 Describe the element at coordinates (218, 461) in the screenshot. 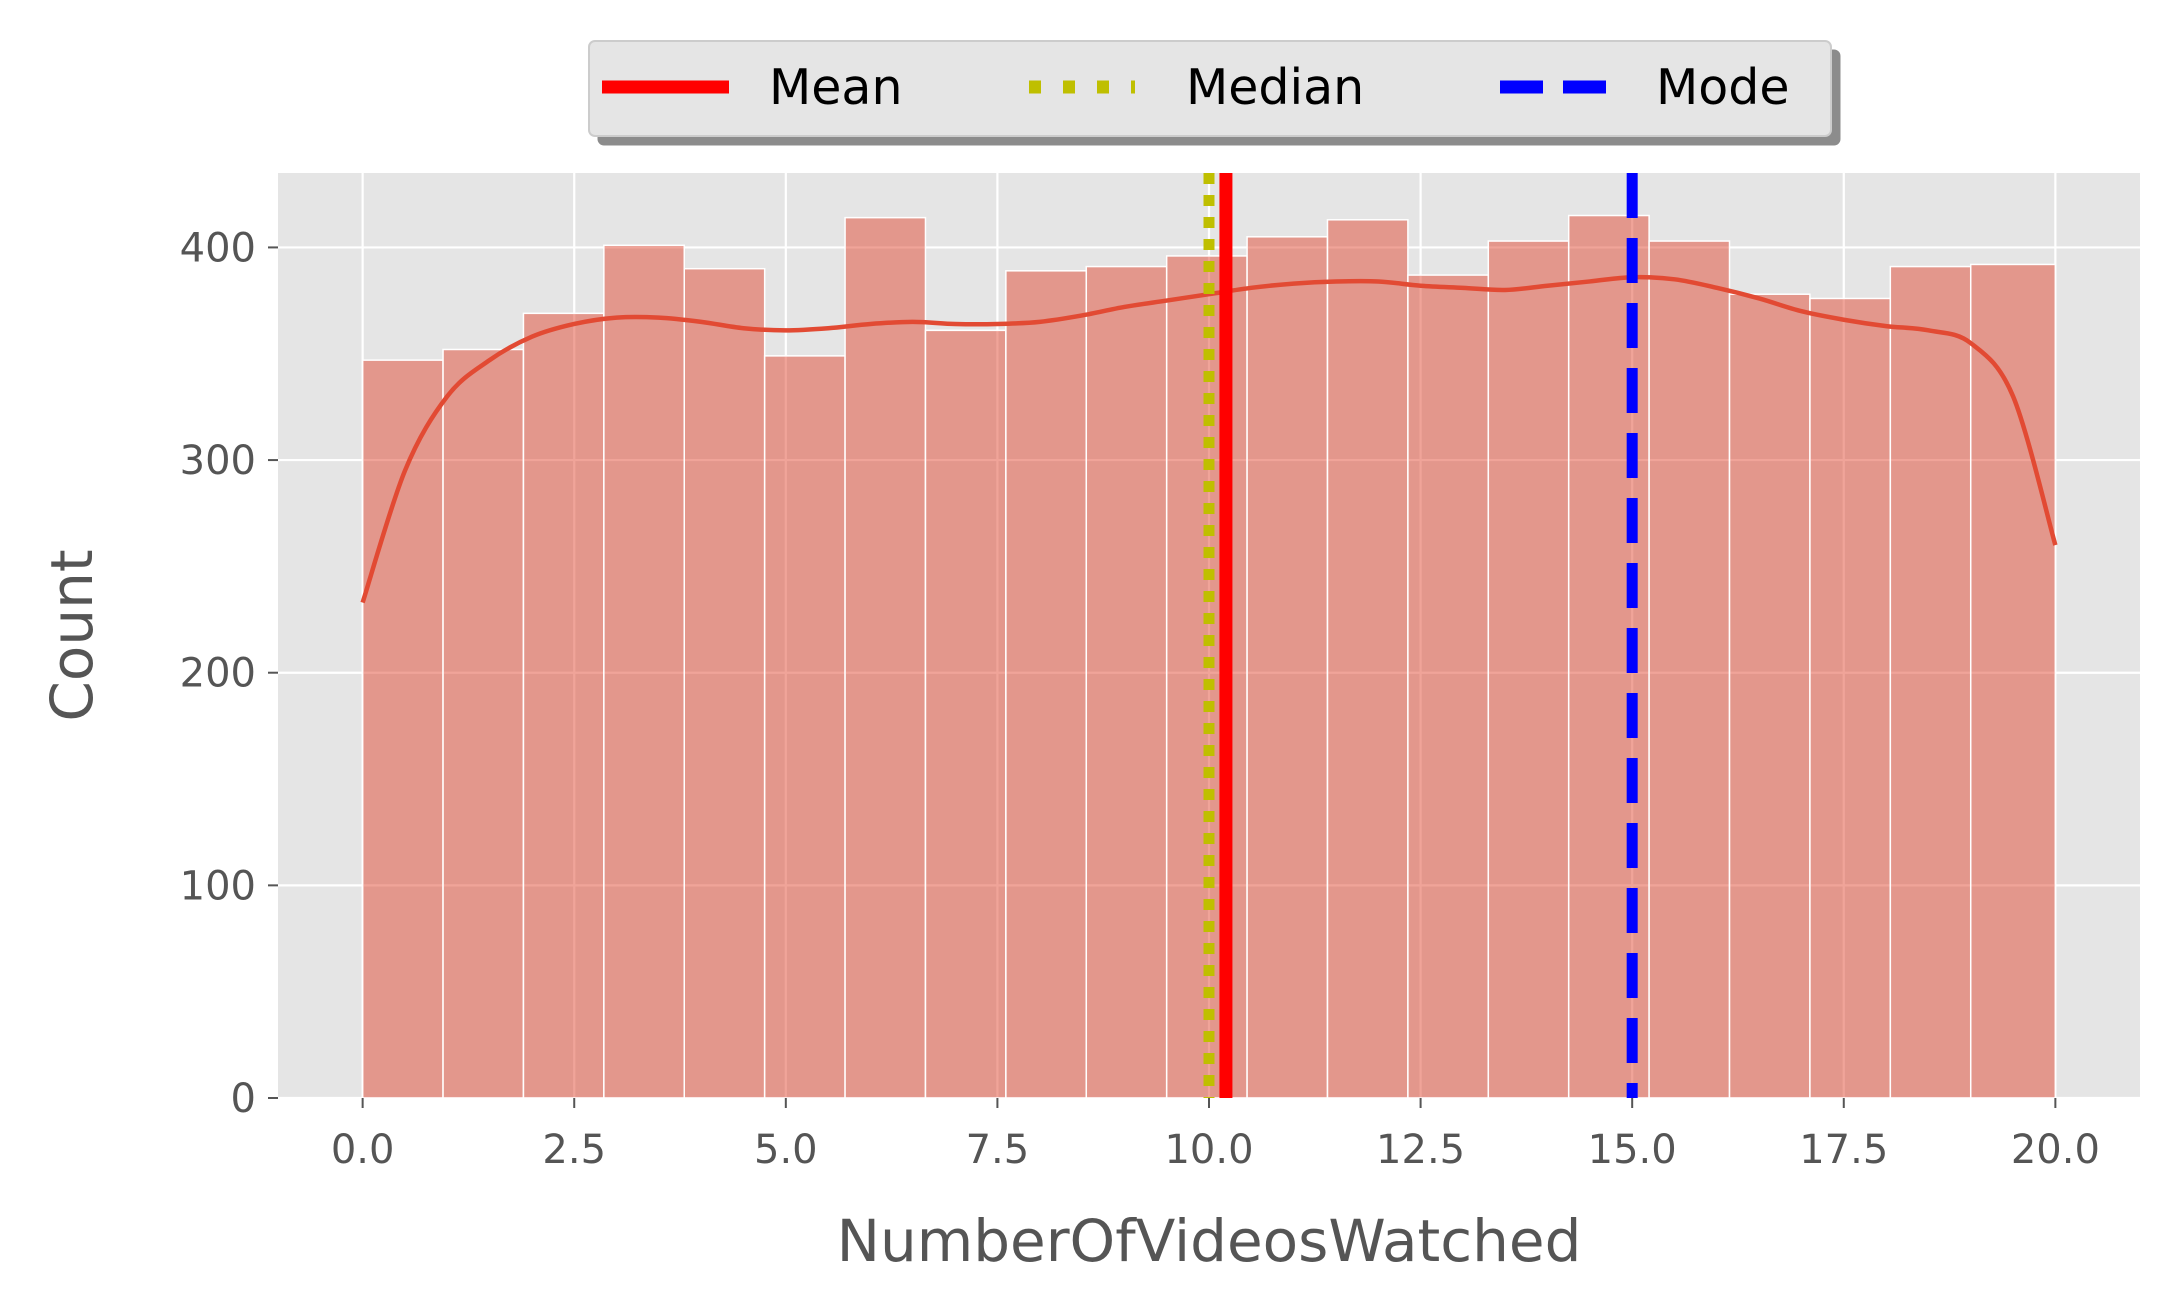

I see `y-tick-label: 300` at that location.